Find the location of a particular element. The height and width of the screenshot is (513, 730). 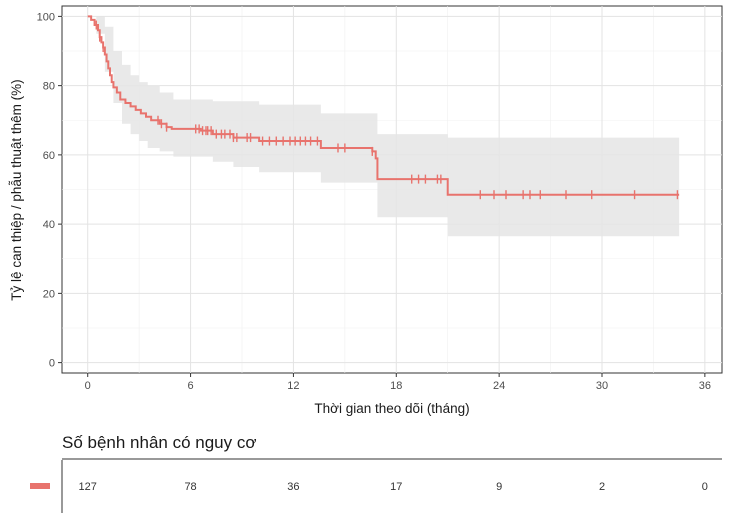

risk-table-values: 127 78 36 17 9 2 0 is located at coordinates (393, 487).